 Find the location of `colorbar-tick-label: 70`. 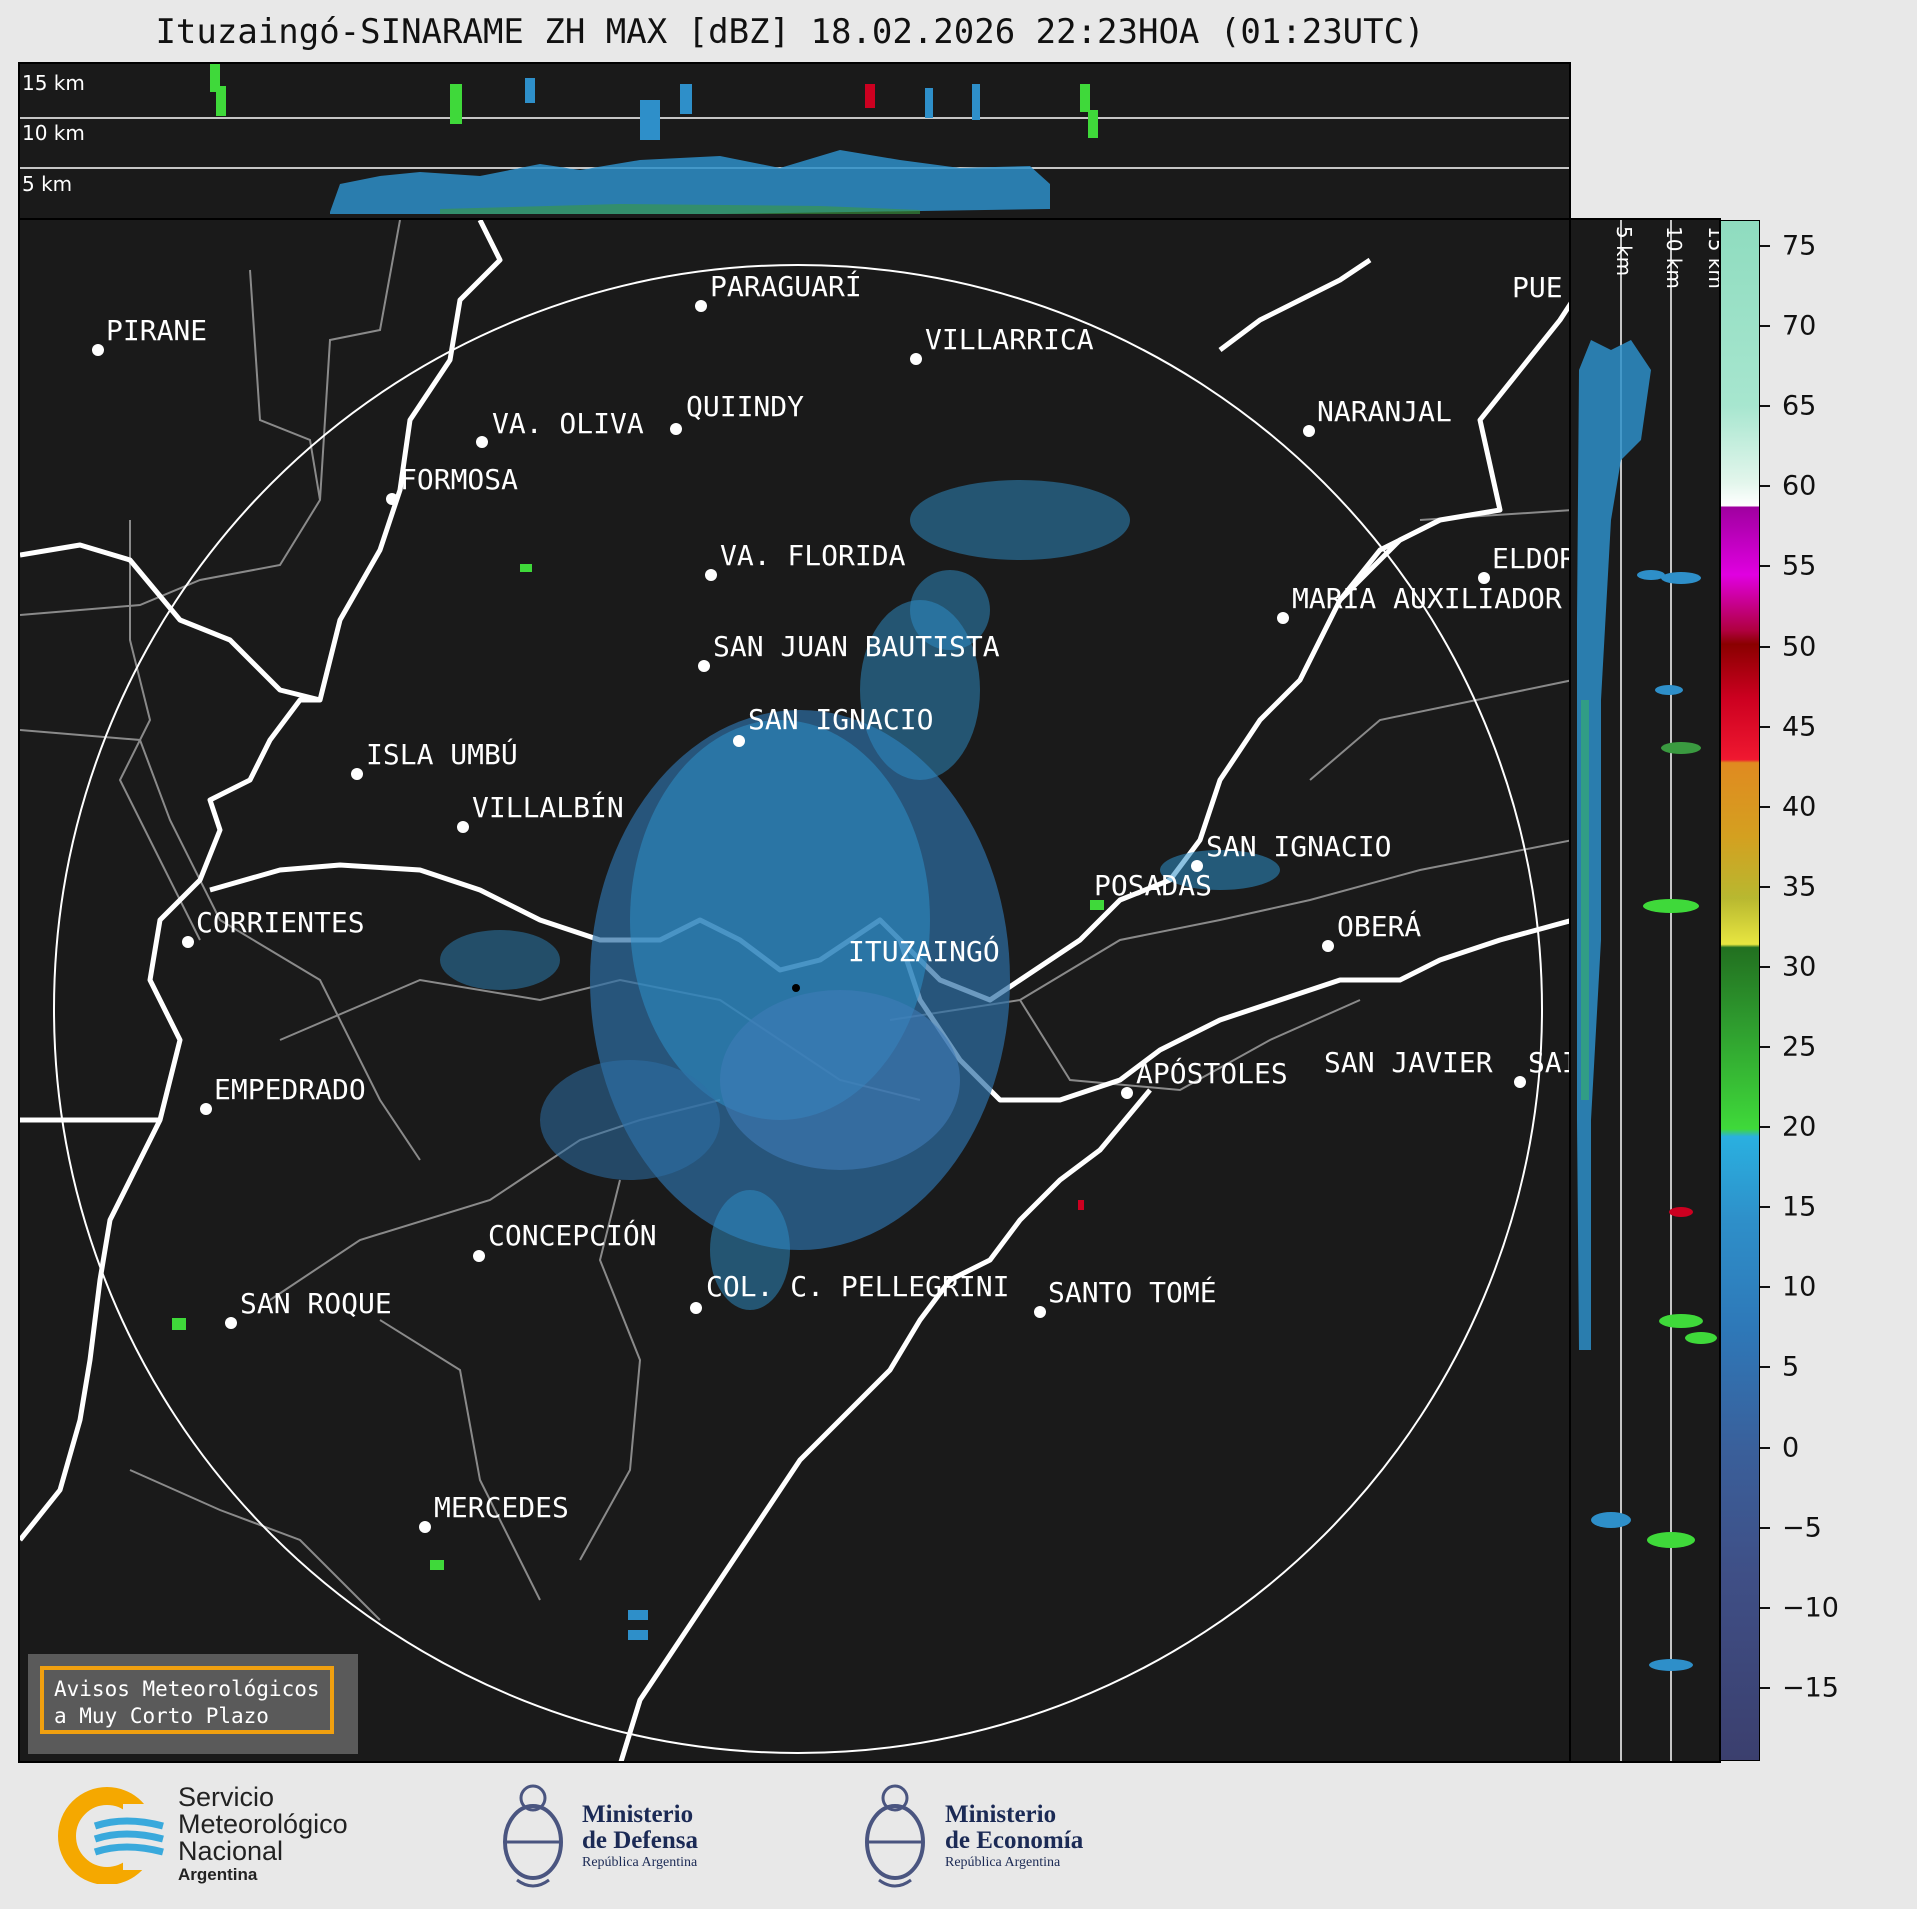

colorbar-tick-label: 70 is located at coordinates (1799, 326).